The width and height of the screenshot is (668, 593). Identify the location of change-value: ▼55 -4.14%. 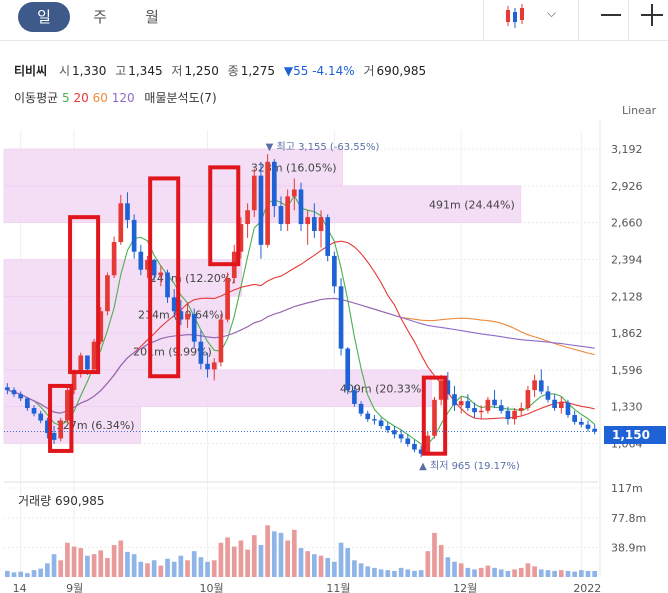
(319, 71).